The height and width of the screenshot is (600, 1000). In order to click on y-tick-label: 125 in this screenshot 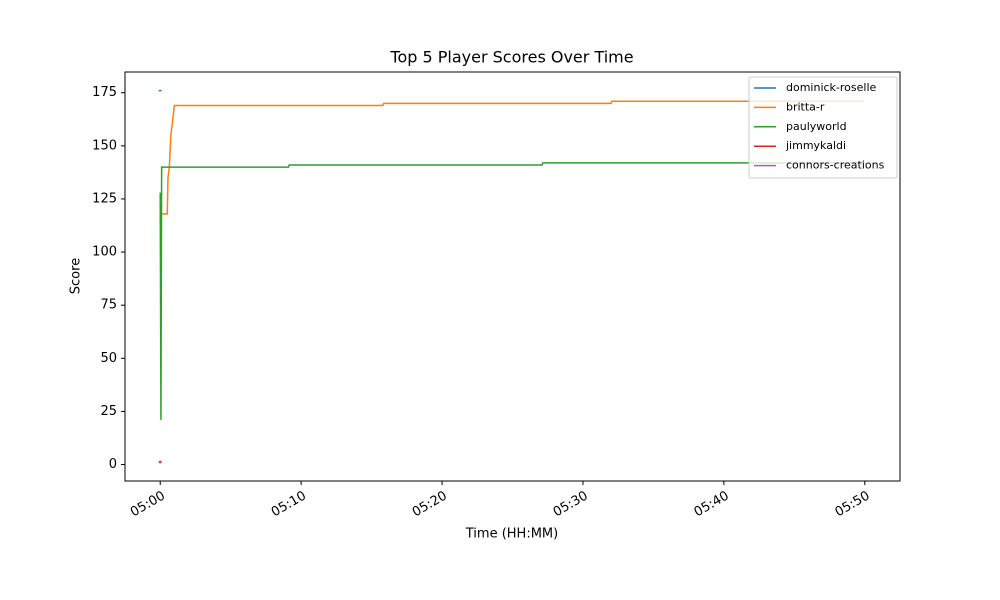, I will do `click(104, 198)`.